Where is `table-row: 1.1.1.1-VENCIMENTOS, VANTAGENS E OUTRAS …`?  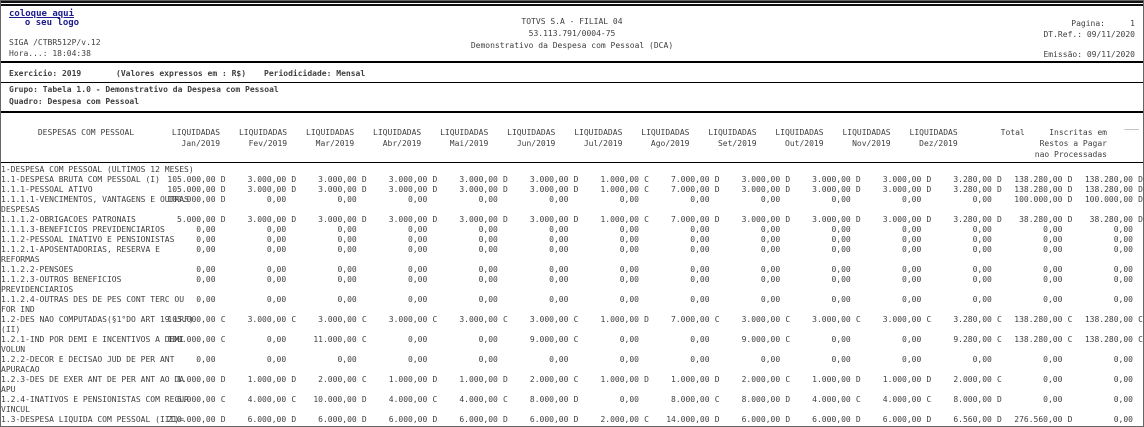 table-row: 1.1.1.1-VENCIMENTOS, VANTAGENS E OUTRAS … is located at coordinates (572, 205).